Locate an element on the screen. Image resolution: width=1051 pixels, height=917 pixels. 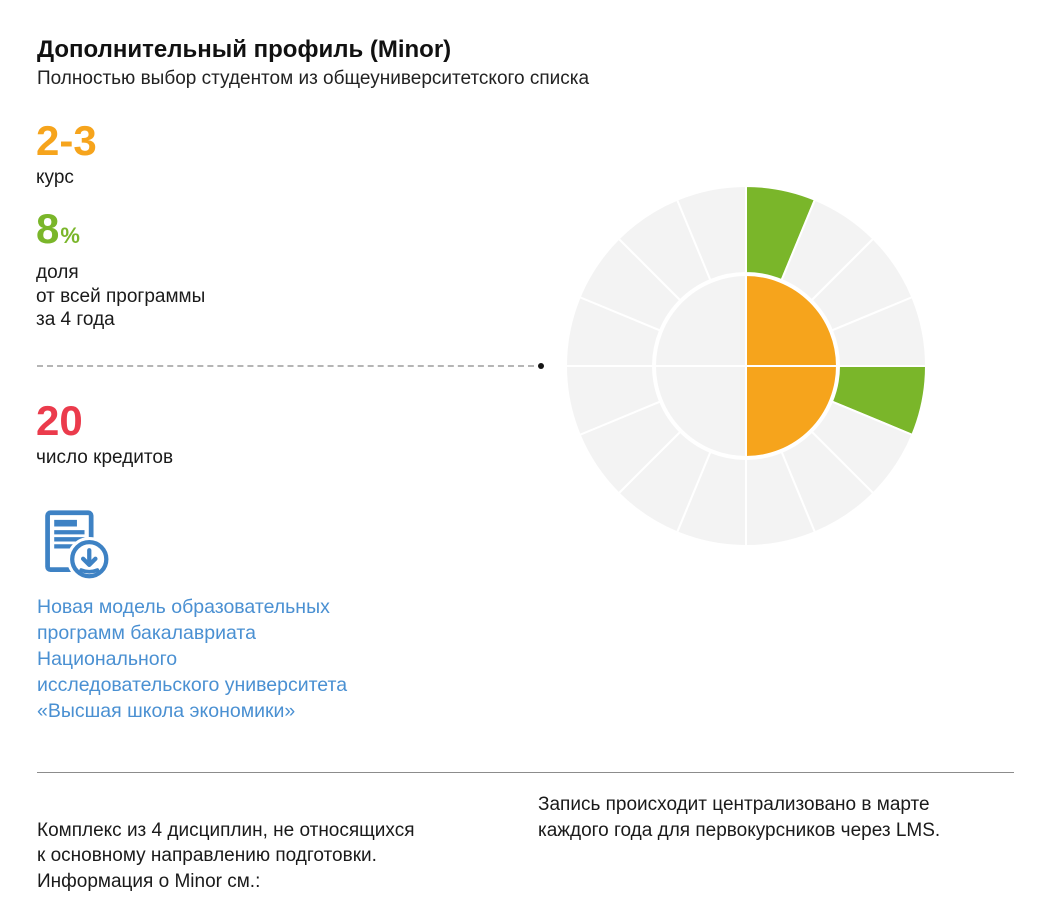
document-download-icon is located at coordinates (78, 546).